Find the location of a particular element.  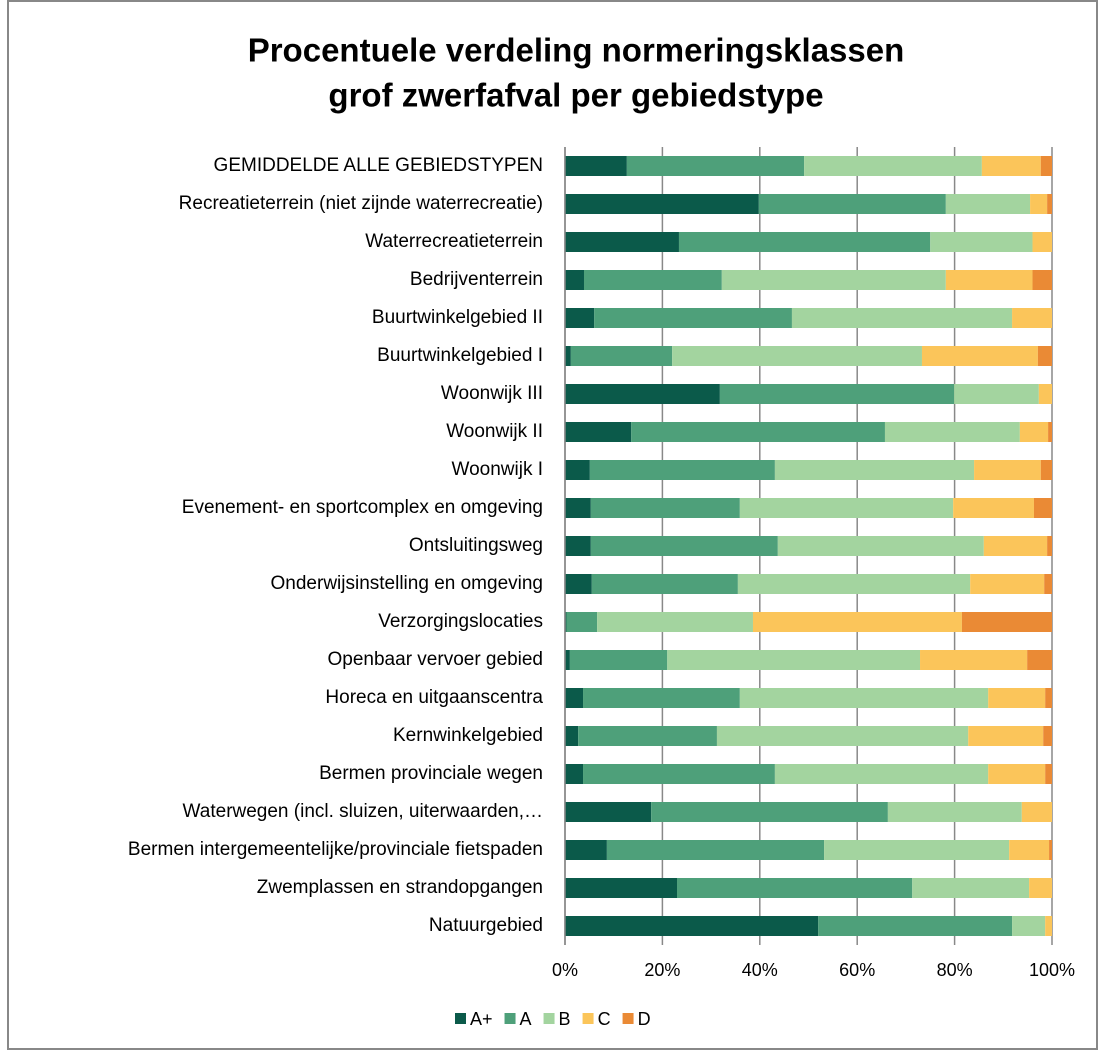

legend-label: D is located at coordinates (644, 1019).